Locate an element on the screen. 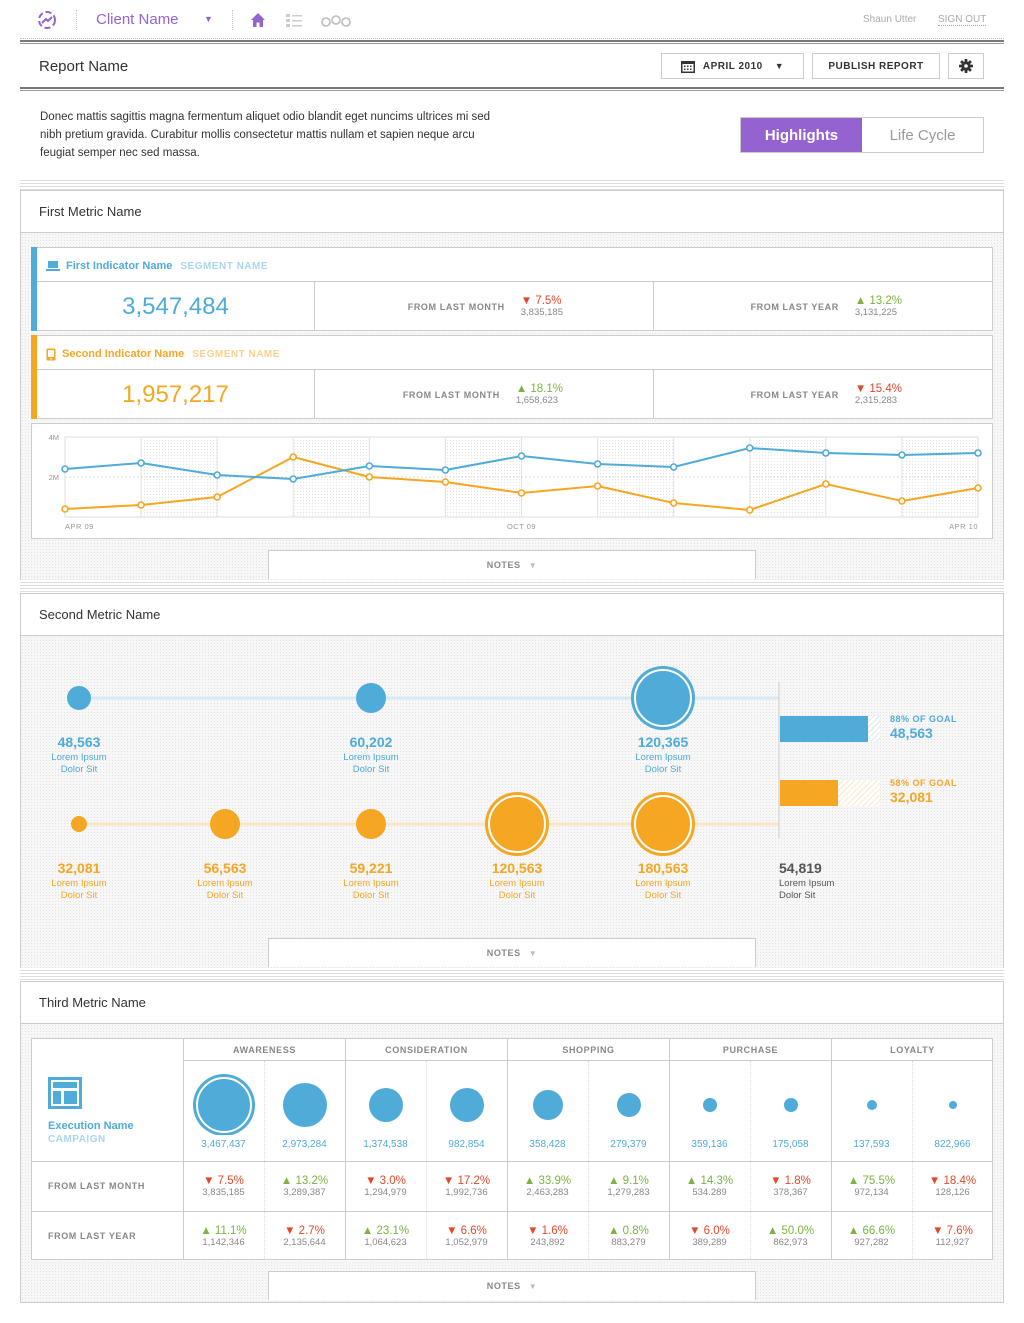  glasses-icon is located at coordinates (336, 20).